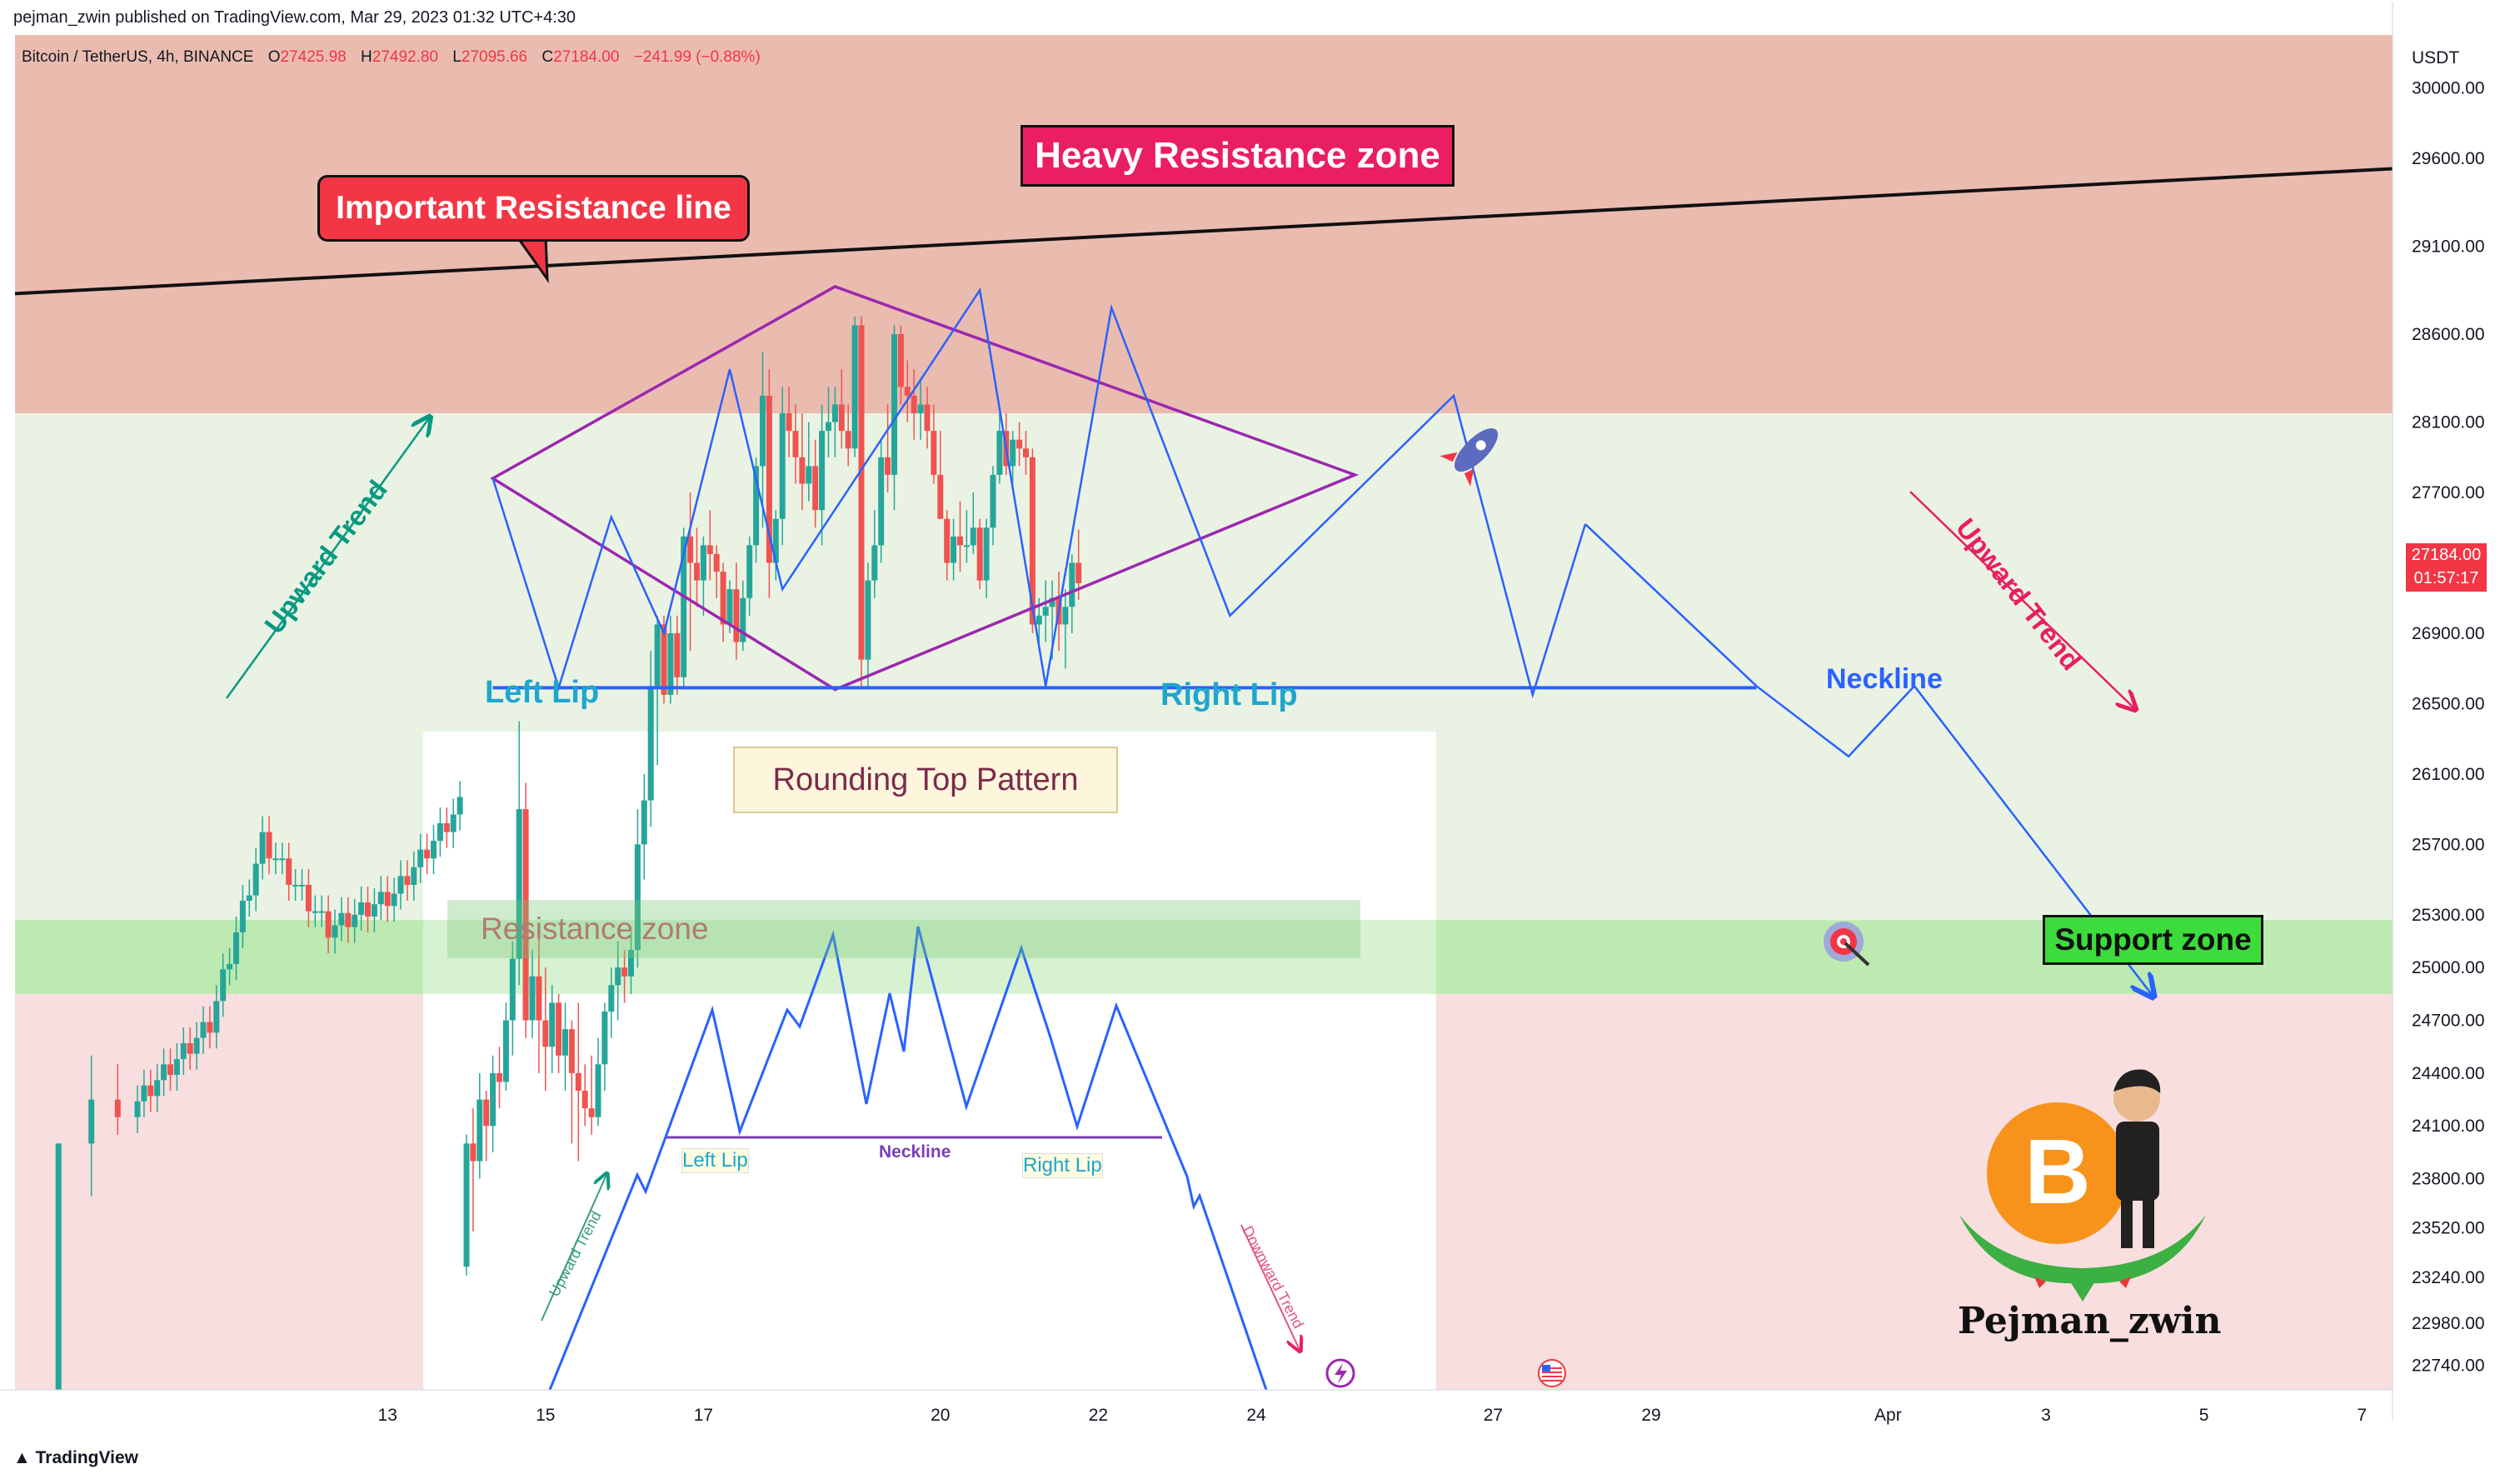  I want to click on upward-trend-arrow-right, so click(2021, 599).